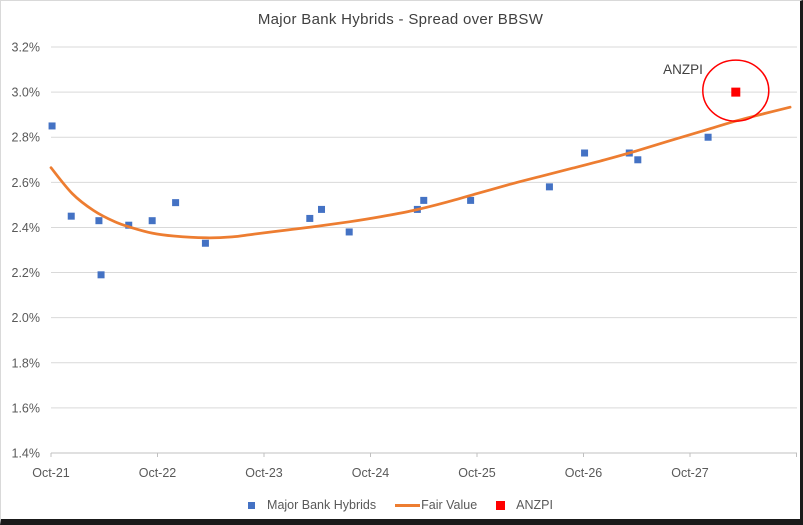 The height and width of the screenshot is (525, 803). What do you see at coordinates (26, 318) in the screenshot?
I see `y-axis-tick-label: 2.0%` at bounding box center [26, 318].